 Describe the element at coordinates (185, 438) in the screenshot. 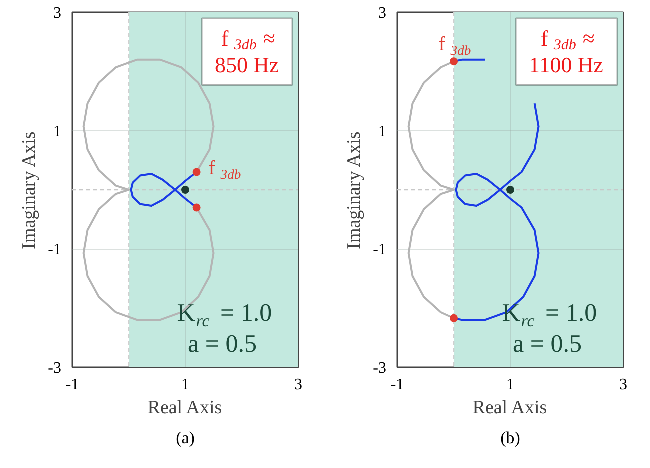

I see `text: (a)` at that location.